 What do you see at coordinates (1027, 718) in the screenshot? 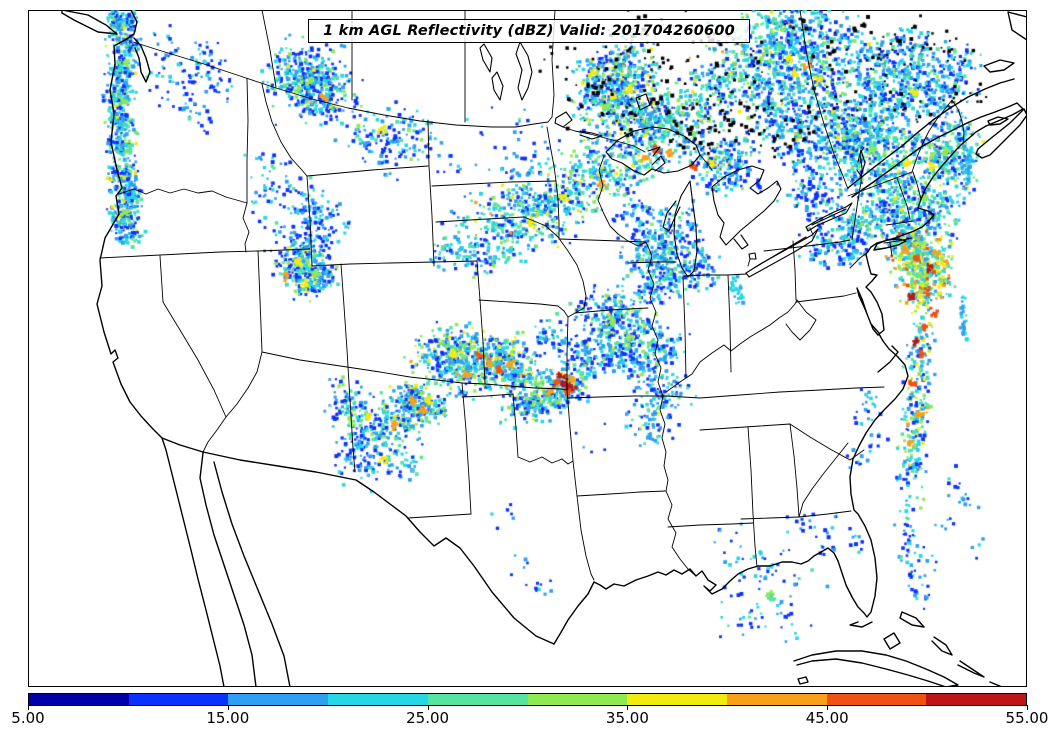
I see `colorbar-label-55: 55.00` at bounding box center [1027, 718].